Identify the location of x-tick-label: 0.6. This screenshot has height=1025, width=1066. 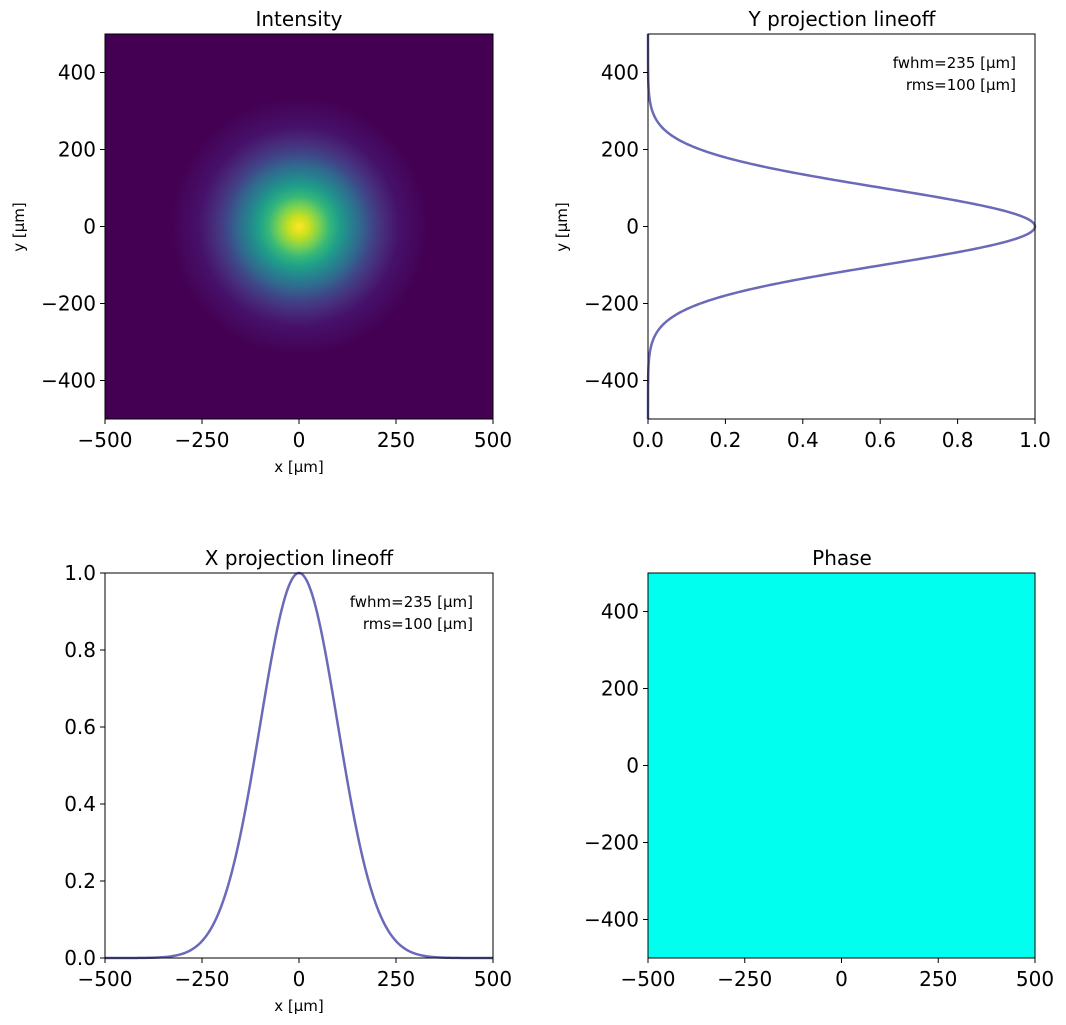
(880, 440).